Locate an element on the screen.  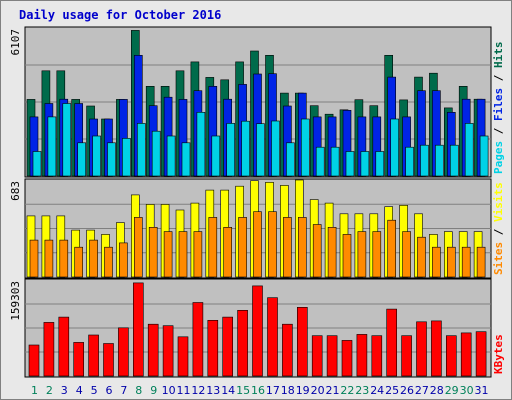
x-tick-label: 23 is located at coordinates (362, 390).